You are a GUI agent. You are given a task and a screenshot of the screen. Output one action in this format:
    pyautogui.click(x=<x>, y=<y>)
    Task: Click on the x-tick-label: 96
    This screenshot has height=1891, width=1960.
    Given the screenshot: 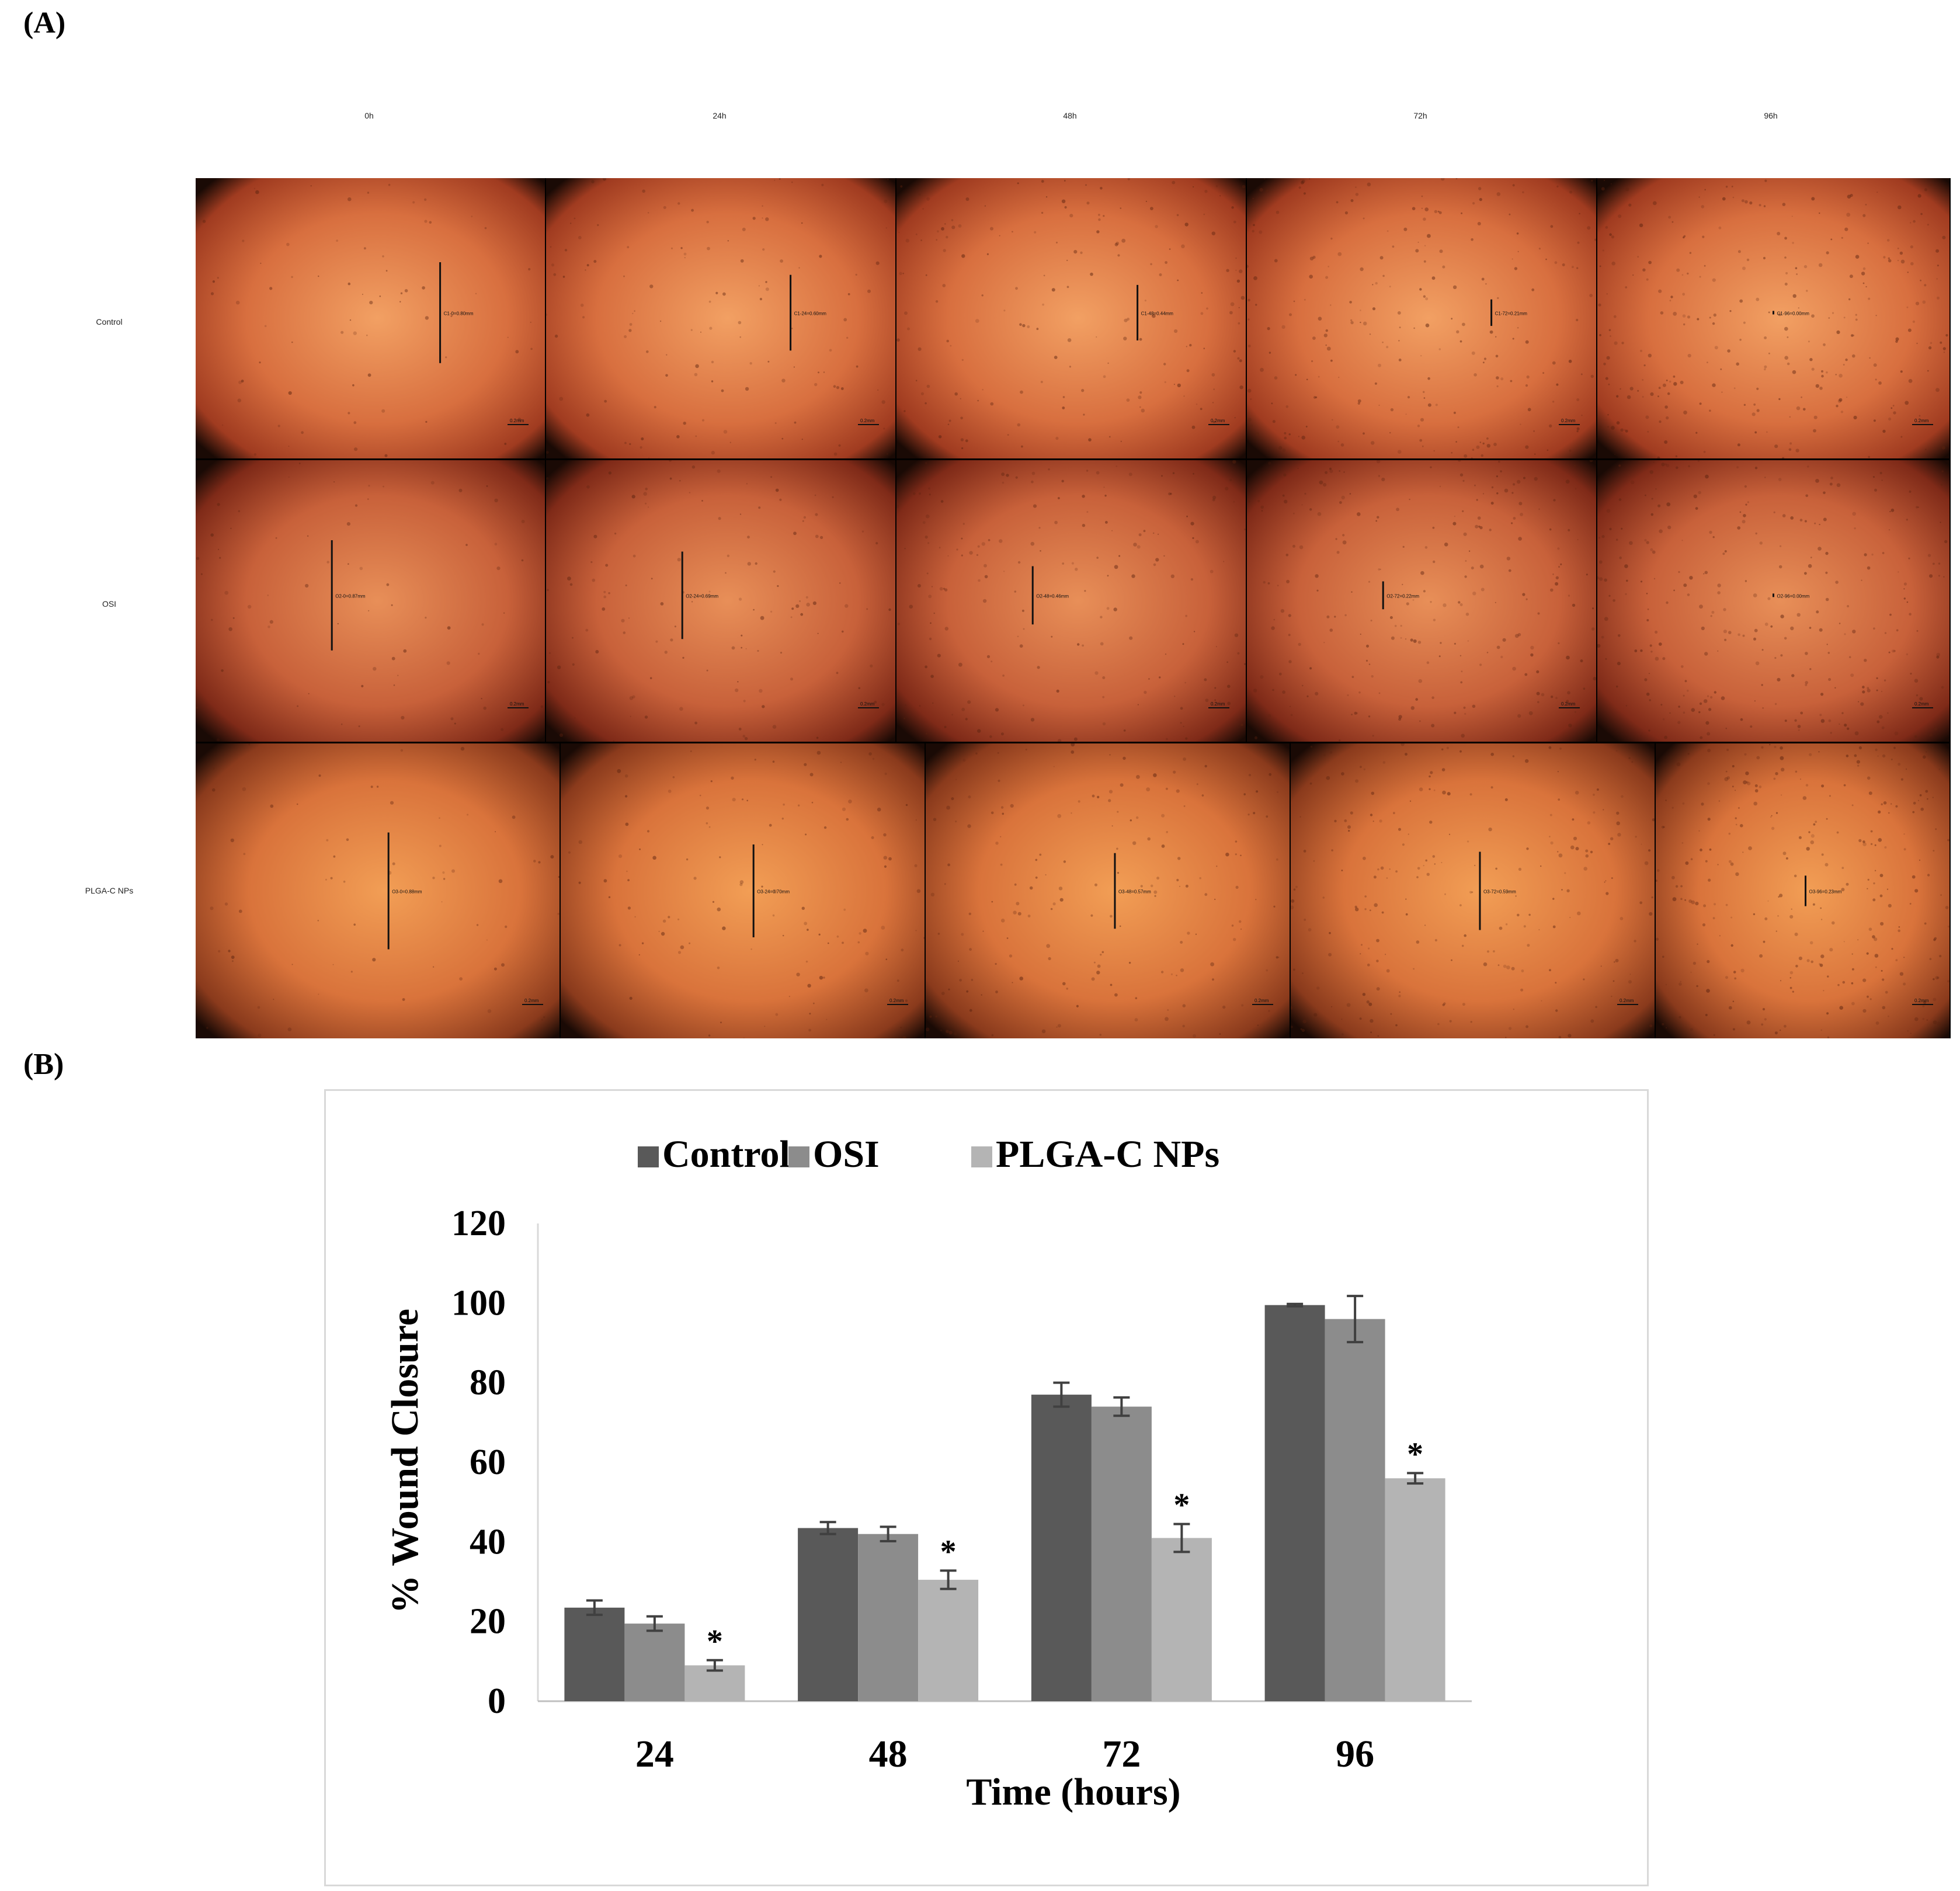 What is the action you would take?
    pyautogui.click(x=1355, y=1754)
    